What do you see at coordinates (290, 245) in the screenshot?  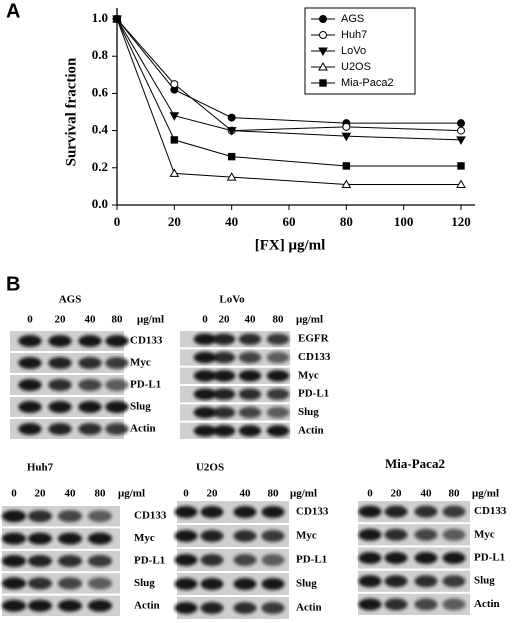 I see `x-axis-label: [FX] μg/ml` at bounding box center [290, 245].